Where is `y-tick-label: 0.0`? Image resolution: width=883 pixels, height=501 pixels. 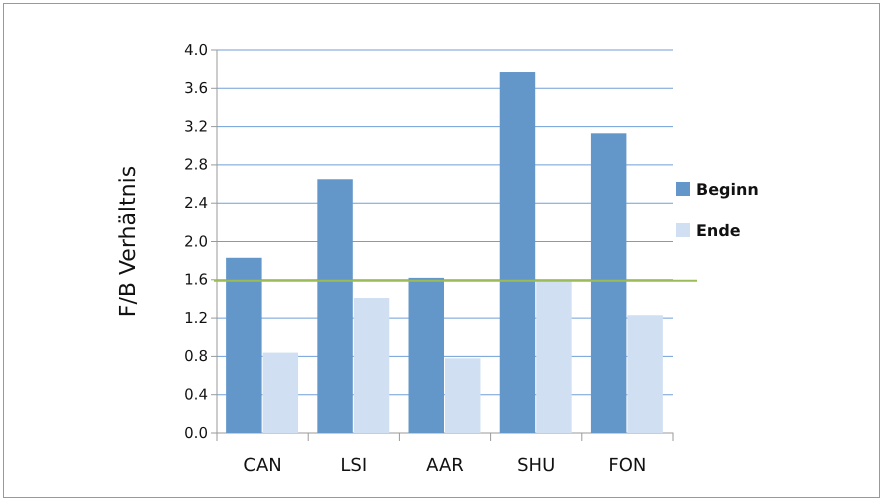
y-tick-label: 0.0 is located at coordinates (196, 433).